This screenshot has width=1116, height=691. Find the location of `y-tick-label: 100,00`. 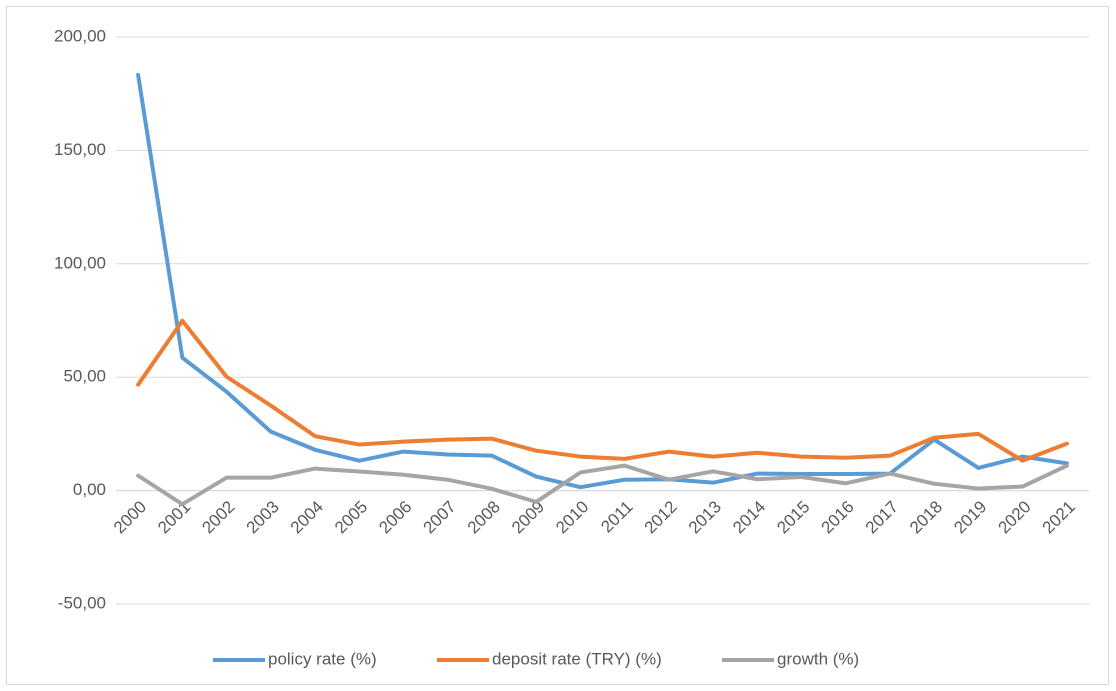

y-tick-label: 100,00 is located at coordinates (80, 262).